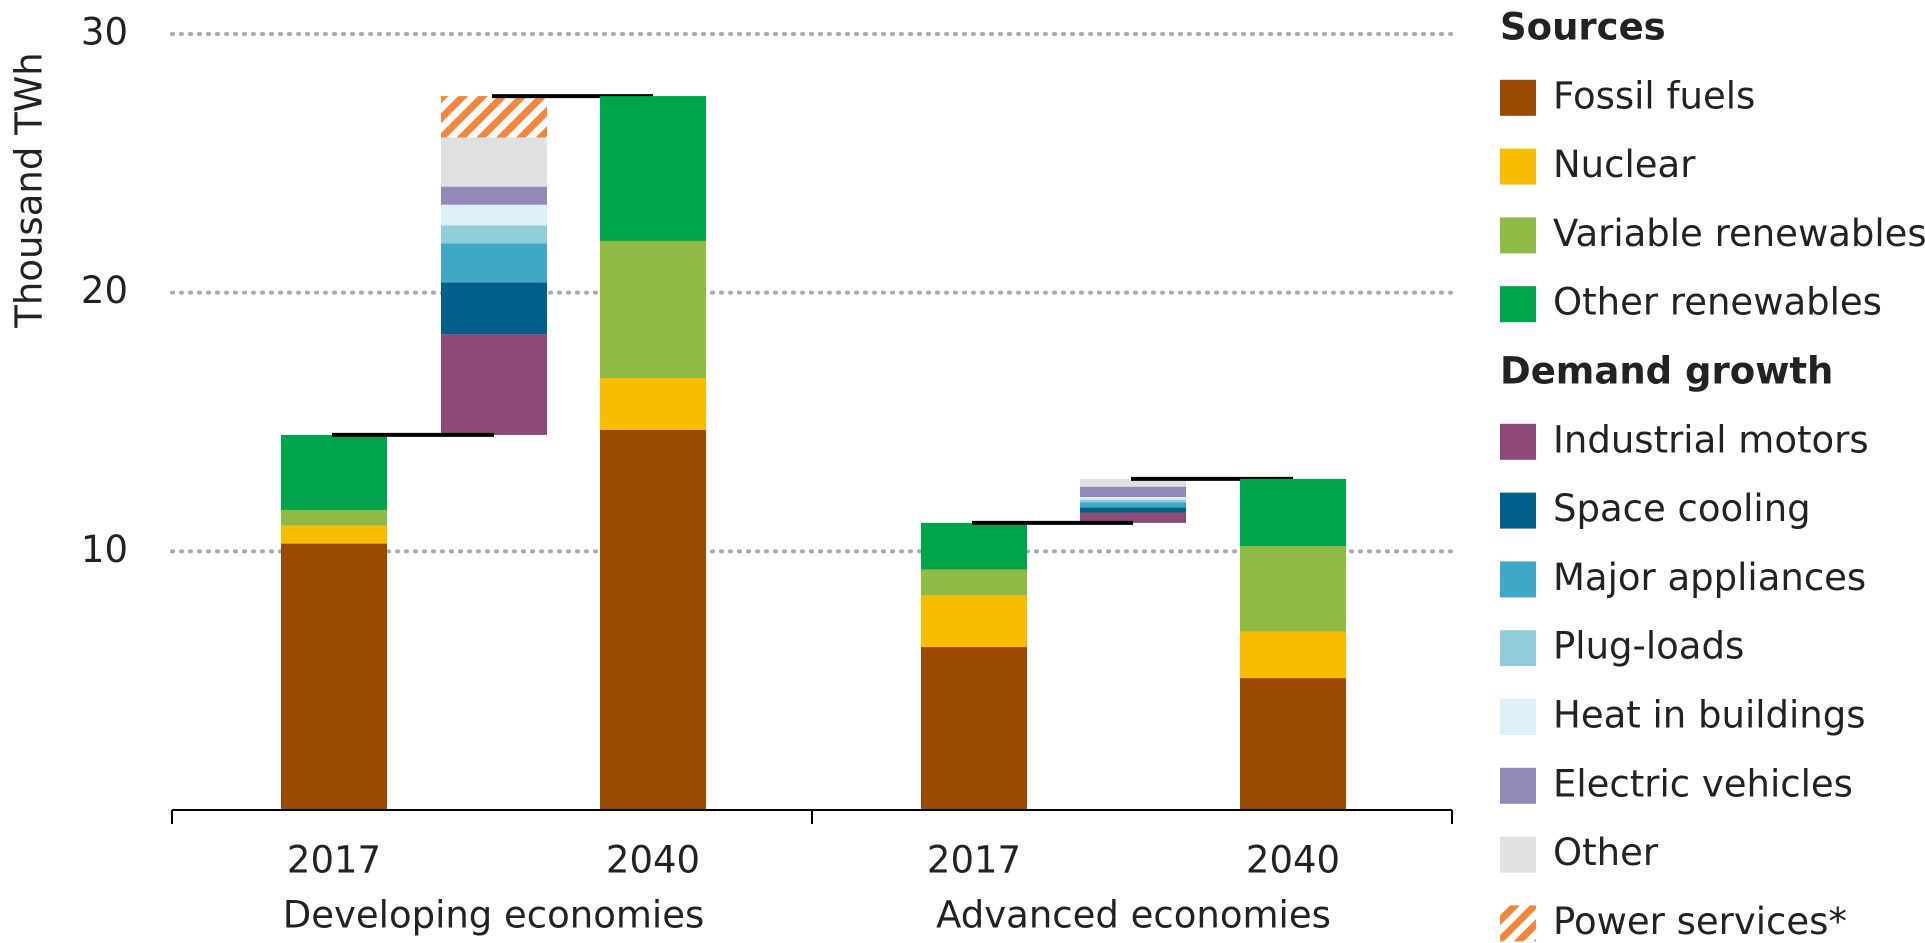  I want to click on legend-title: Sources, so click(1583, 27).